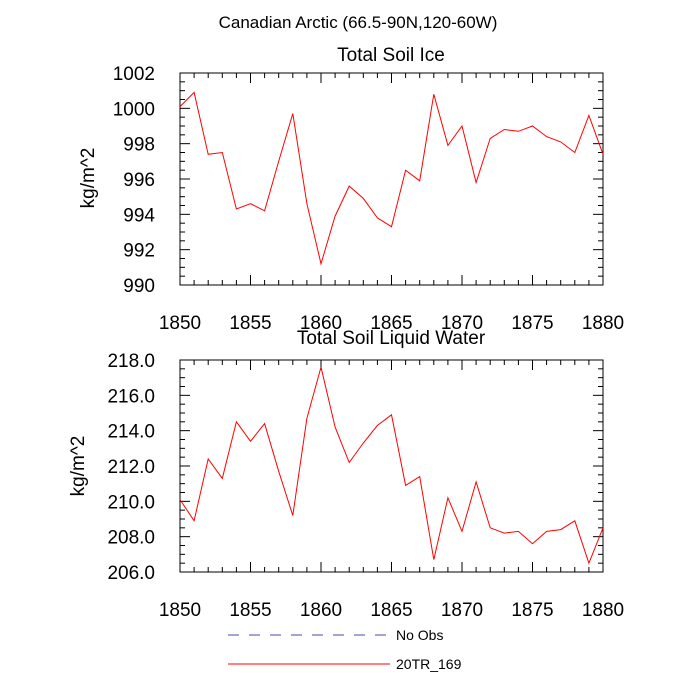 The image size is (700, 700). I want to click on y-tick-label: 994, so click(139, 215).